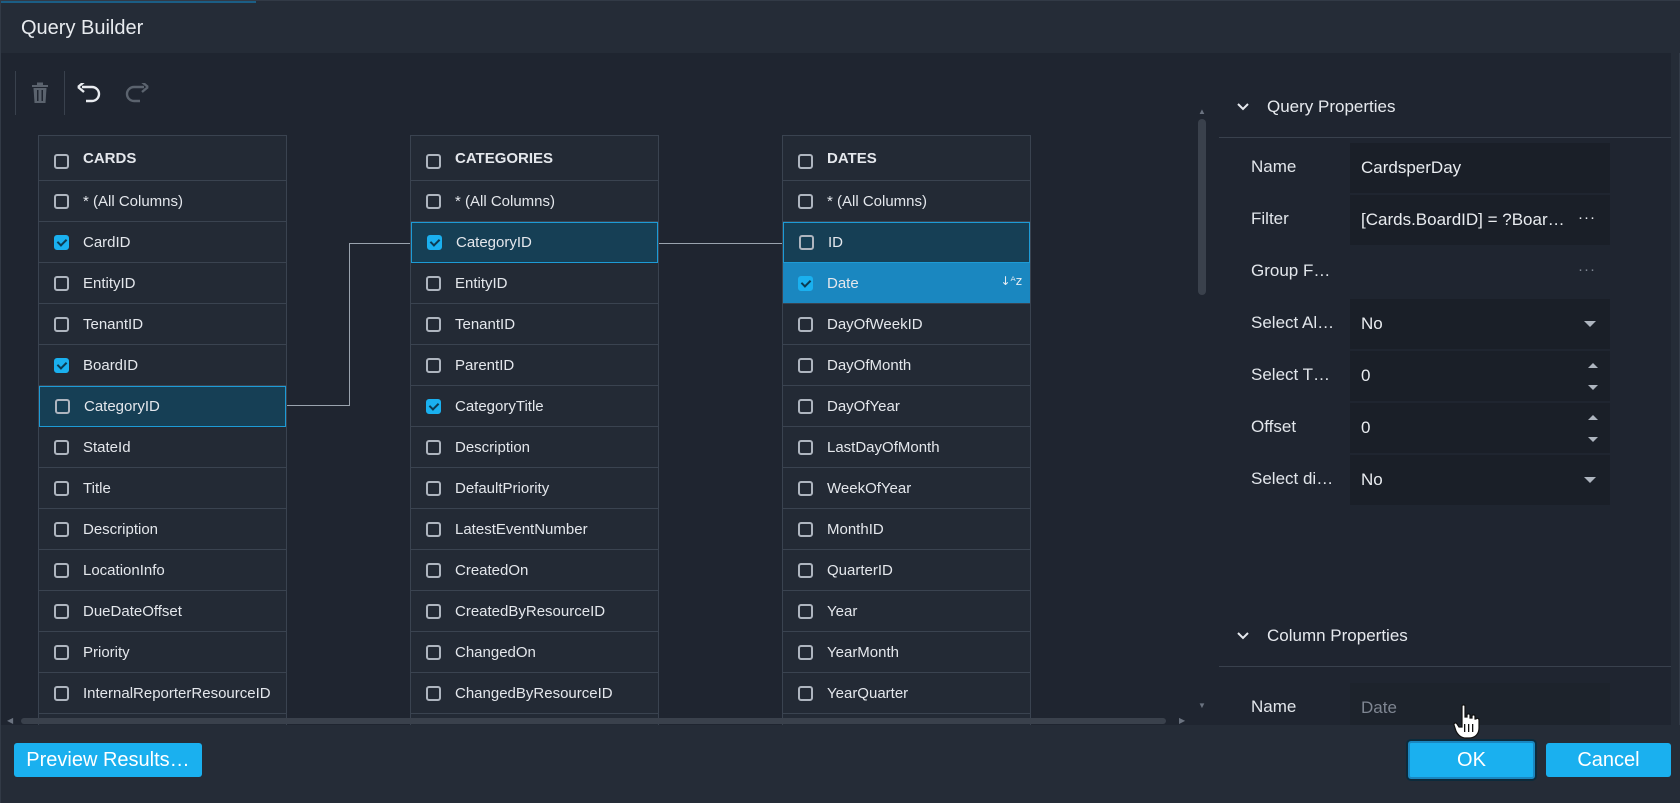 The width and height of the screenshot is (1680, 803). What do you see at coordinates (162, 652) in the screenshot?
I see `column-row: Priority` at bounding box center [162, 652].